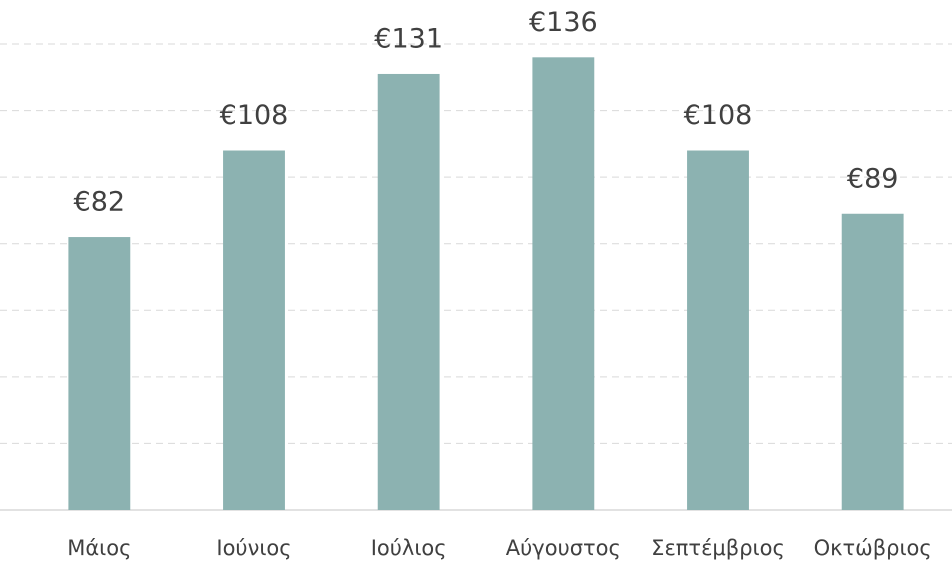 The width and height of the screenshot is (952, 563). I want to click on x-tick-label: Σεπτέμβριος, so click(718, 548).